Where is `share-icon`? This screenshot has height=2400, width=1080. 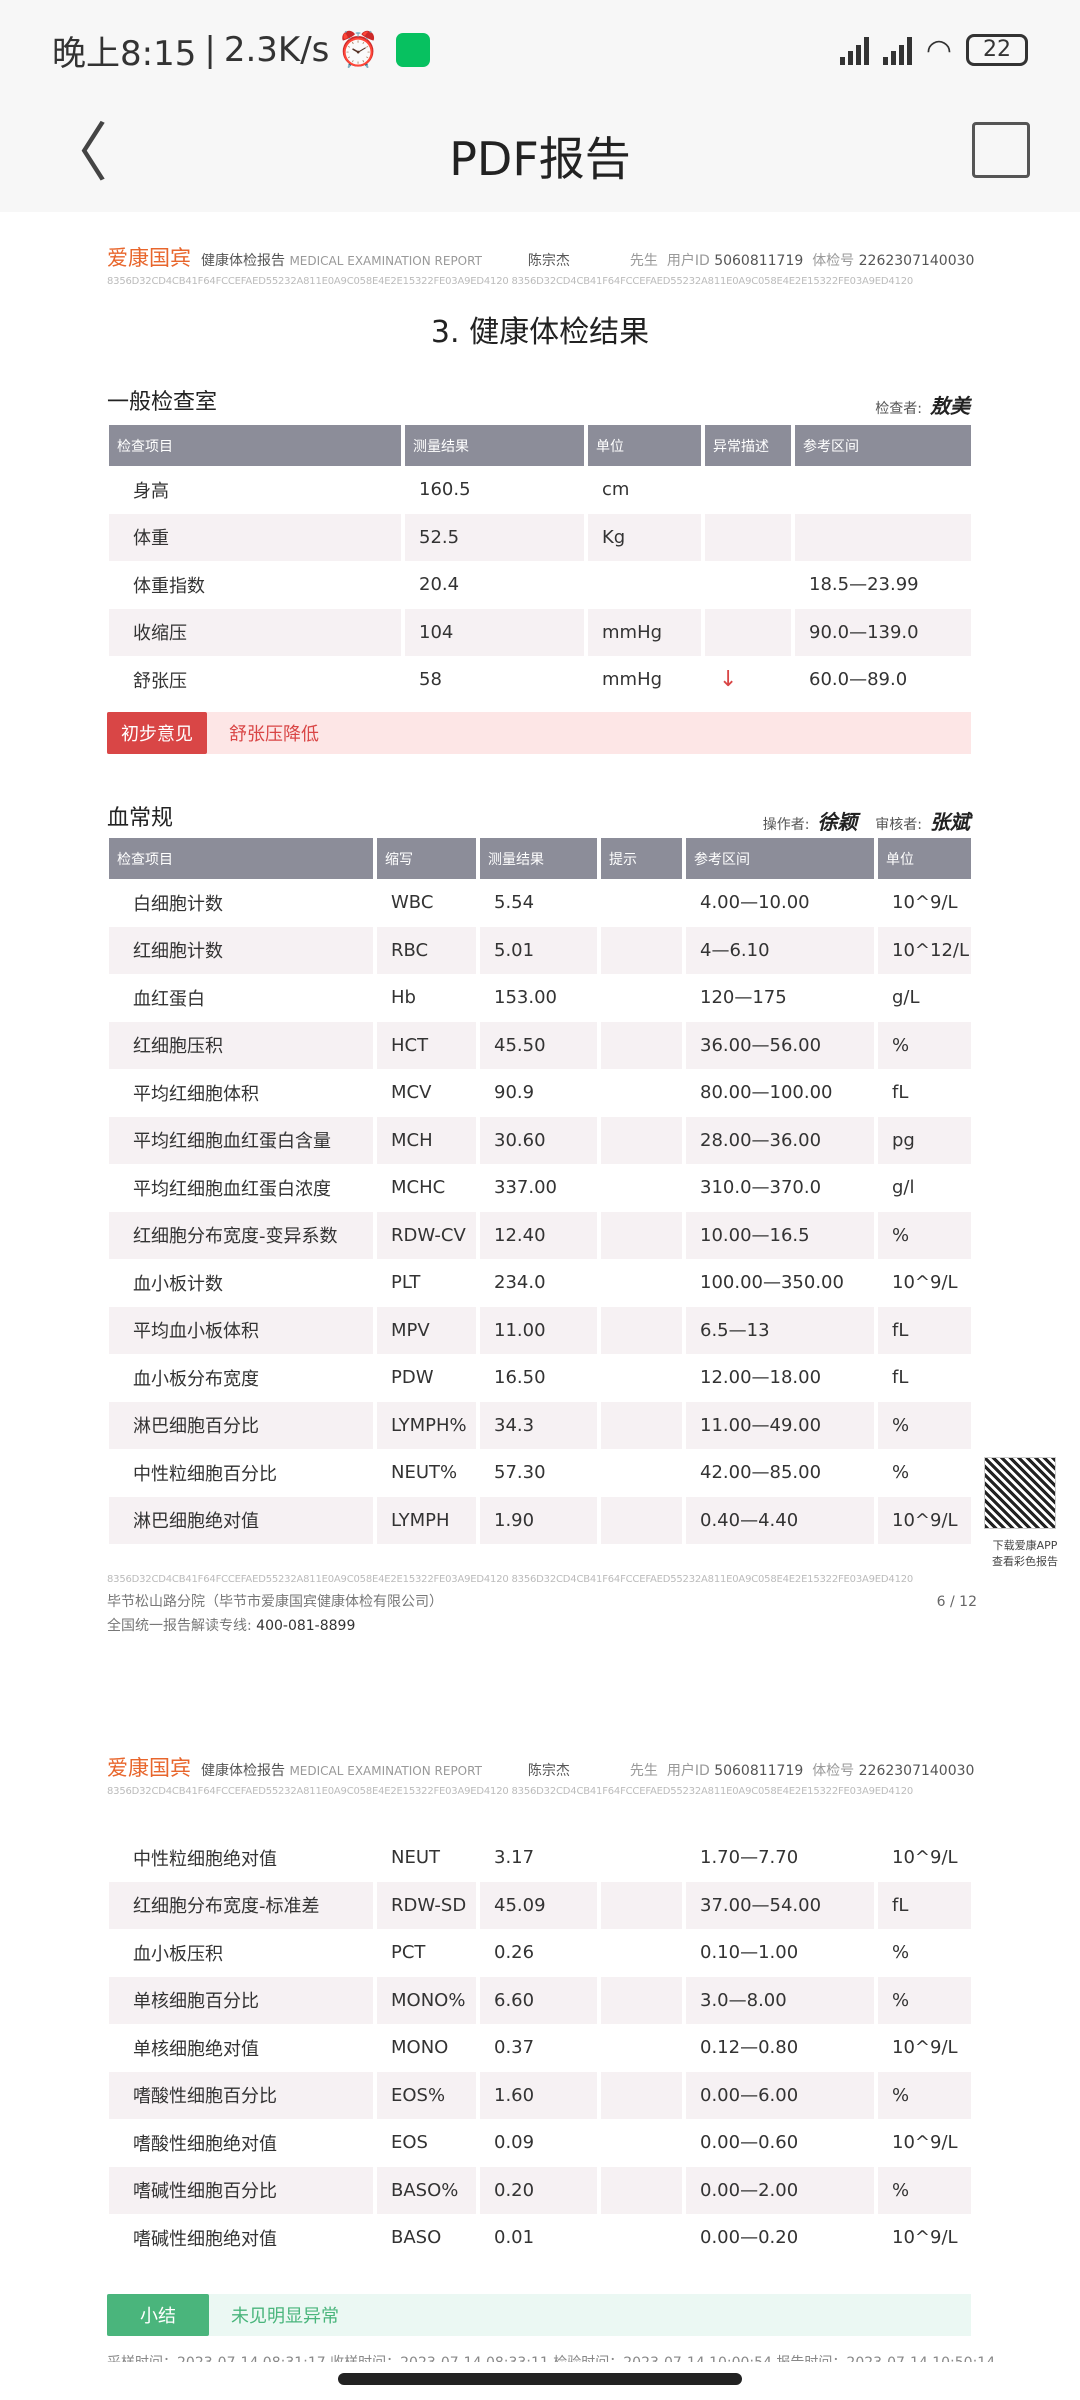 share-icon is located at coordinates (1001, 150).